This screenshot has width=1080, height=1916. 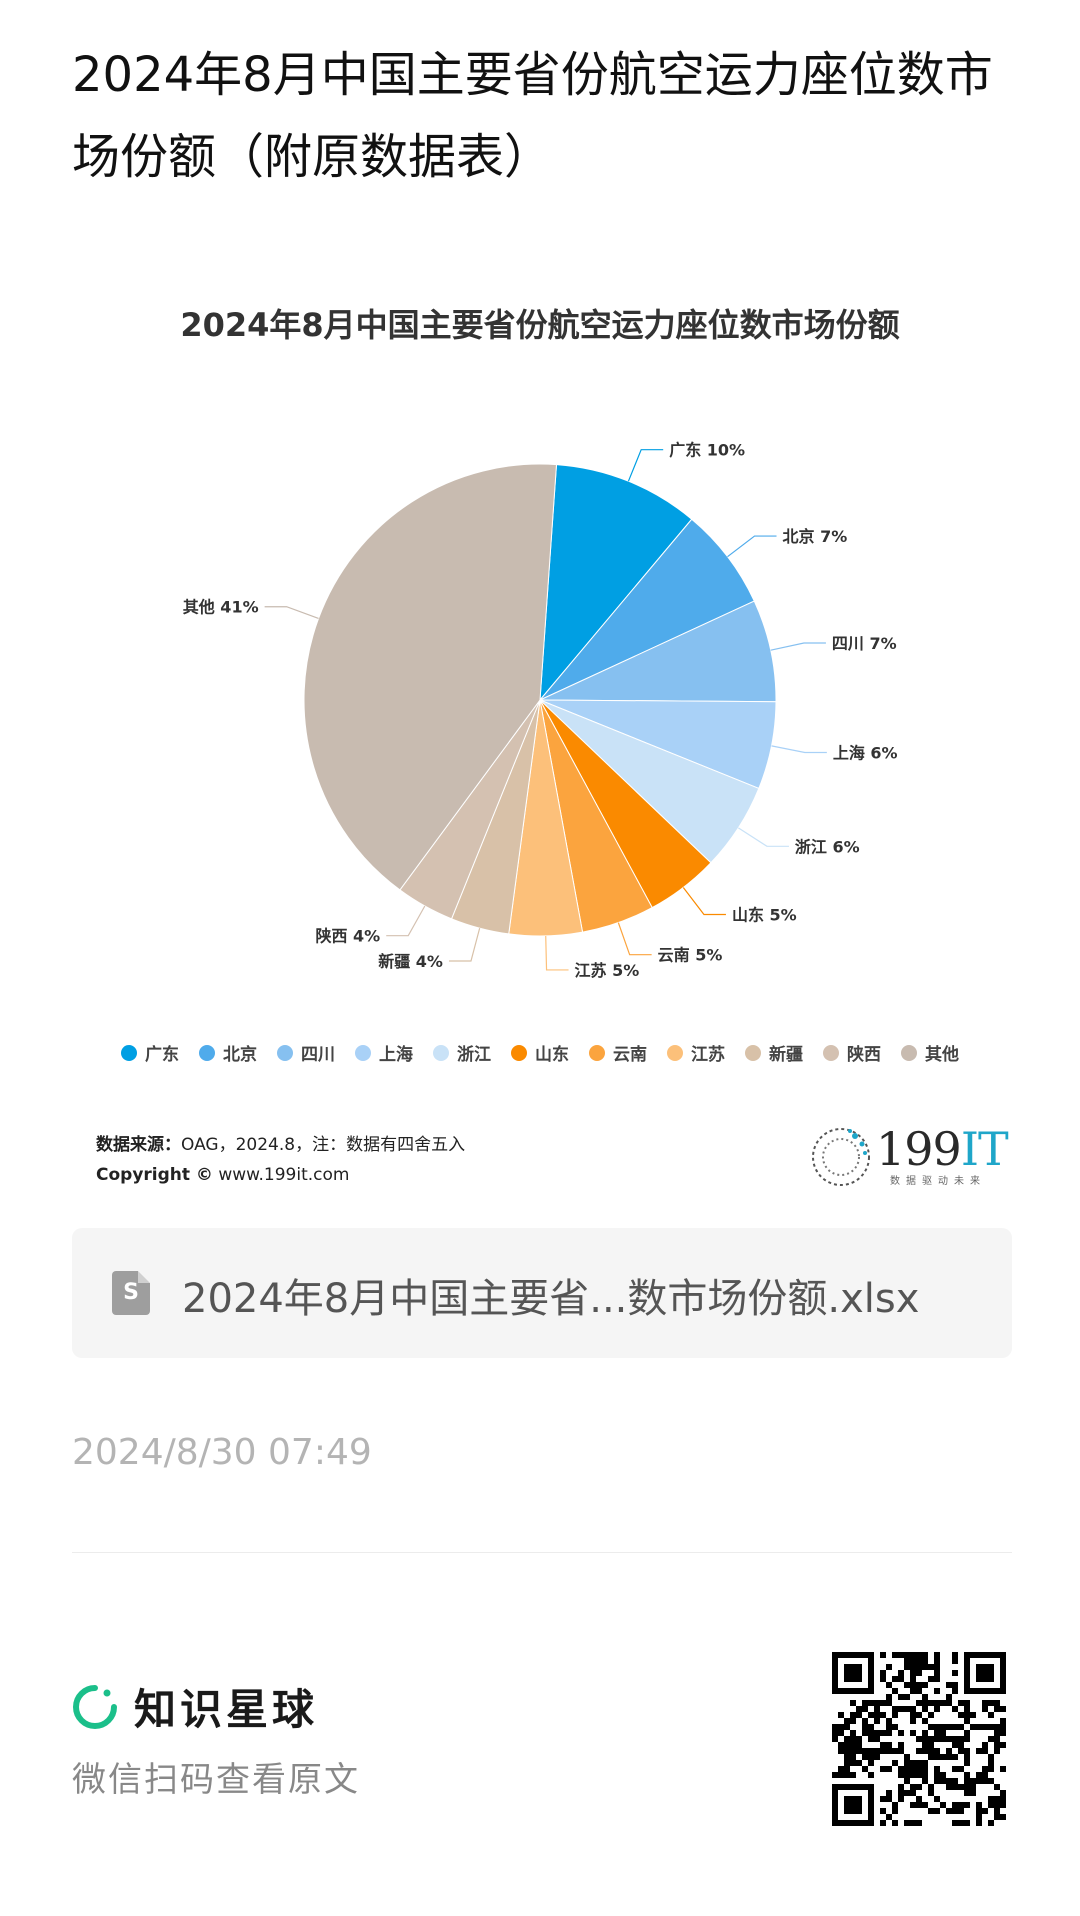 I want to click on scan-hint: 微信扫码查看原文, so click(x=216, y=1780).